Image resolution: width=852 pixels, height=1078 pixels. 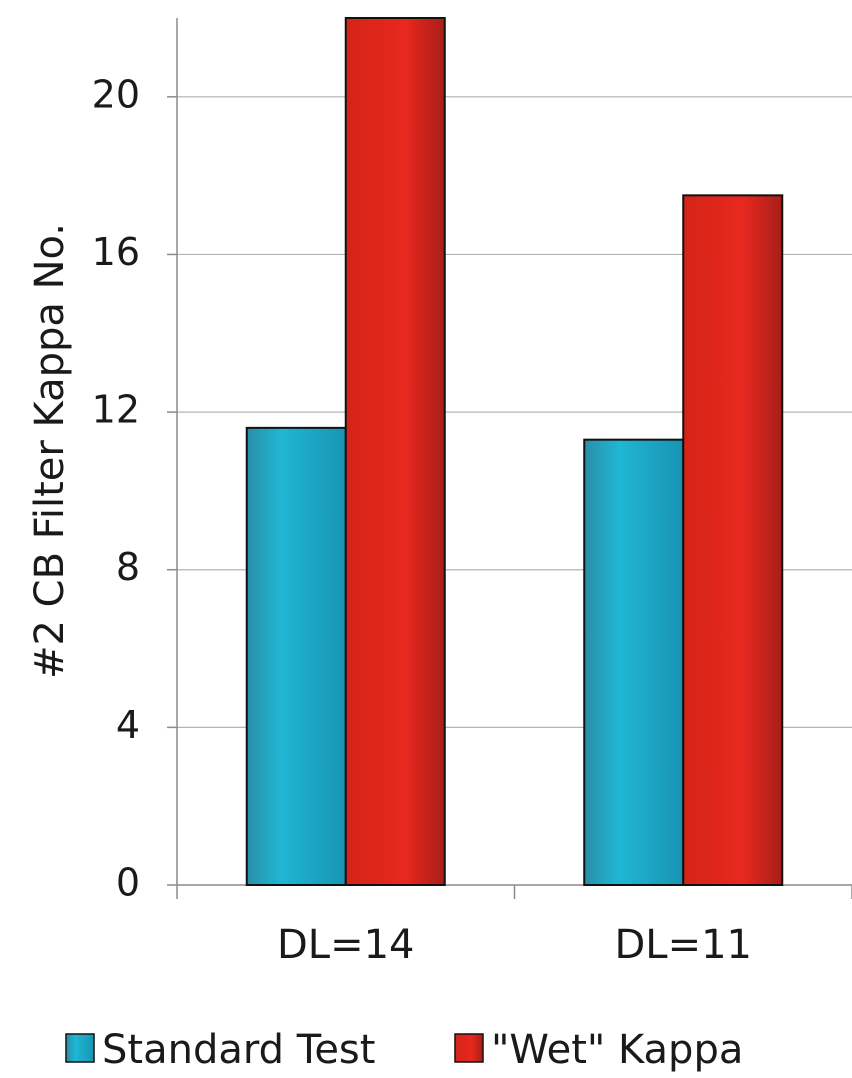 I want to click on legend-swatch-standard-test, so click(x=80, y=1048).